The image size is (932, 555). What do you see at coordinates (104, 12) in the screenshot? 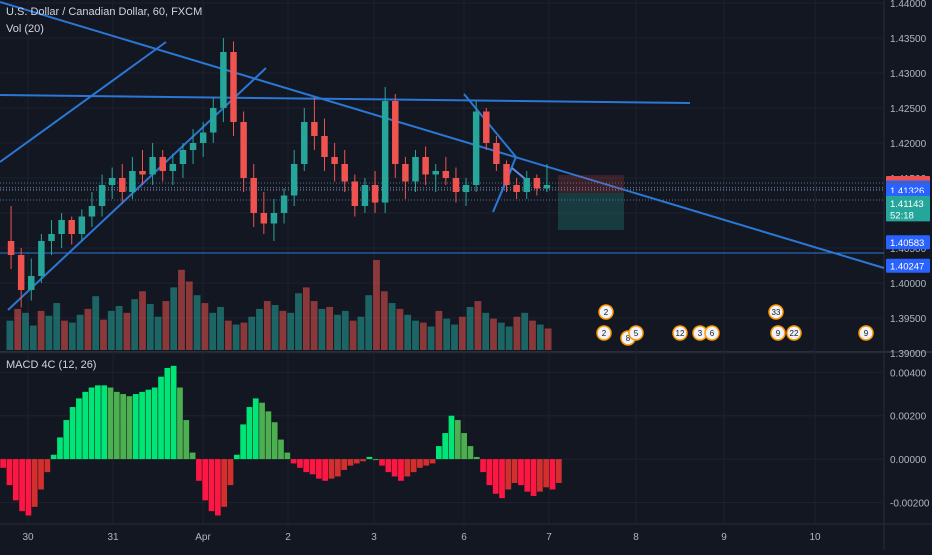
I see `symbol-title: U.S. Dollar / Canadian Dollar, 60, FXCM` at bounding box center [104, 12].